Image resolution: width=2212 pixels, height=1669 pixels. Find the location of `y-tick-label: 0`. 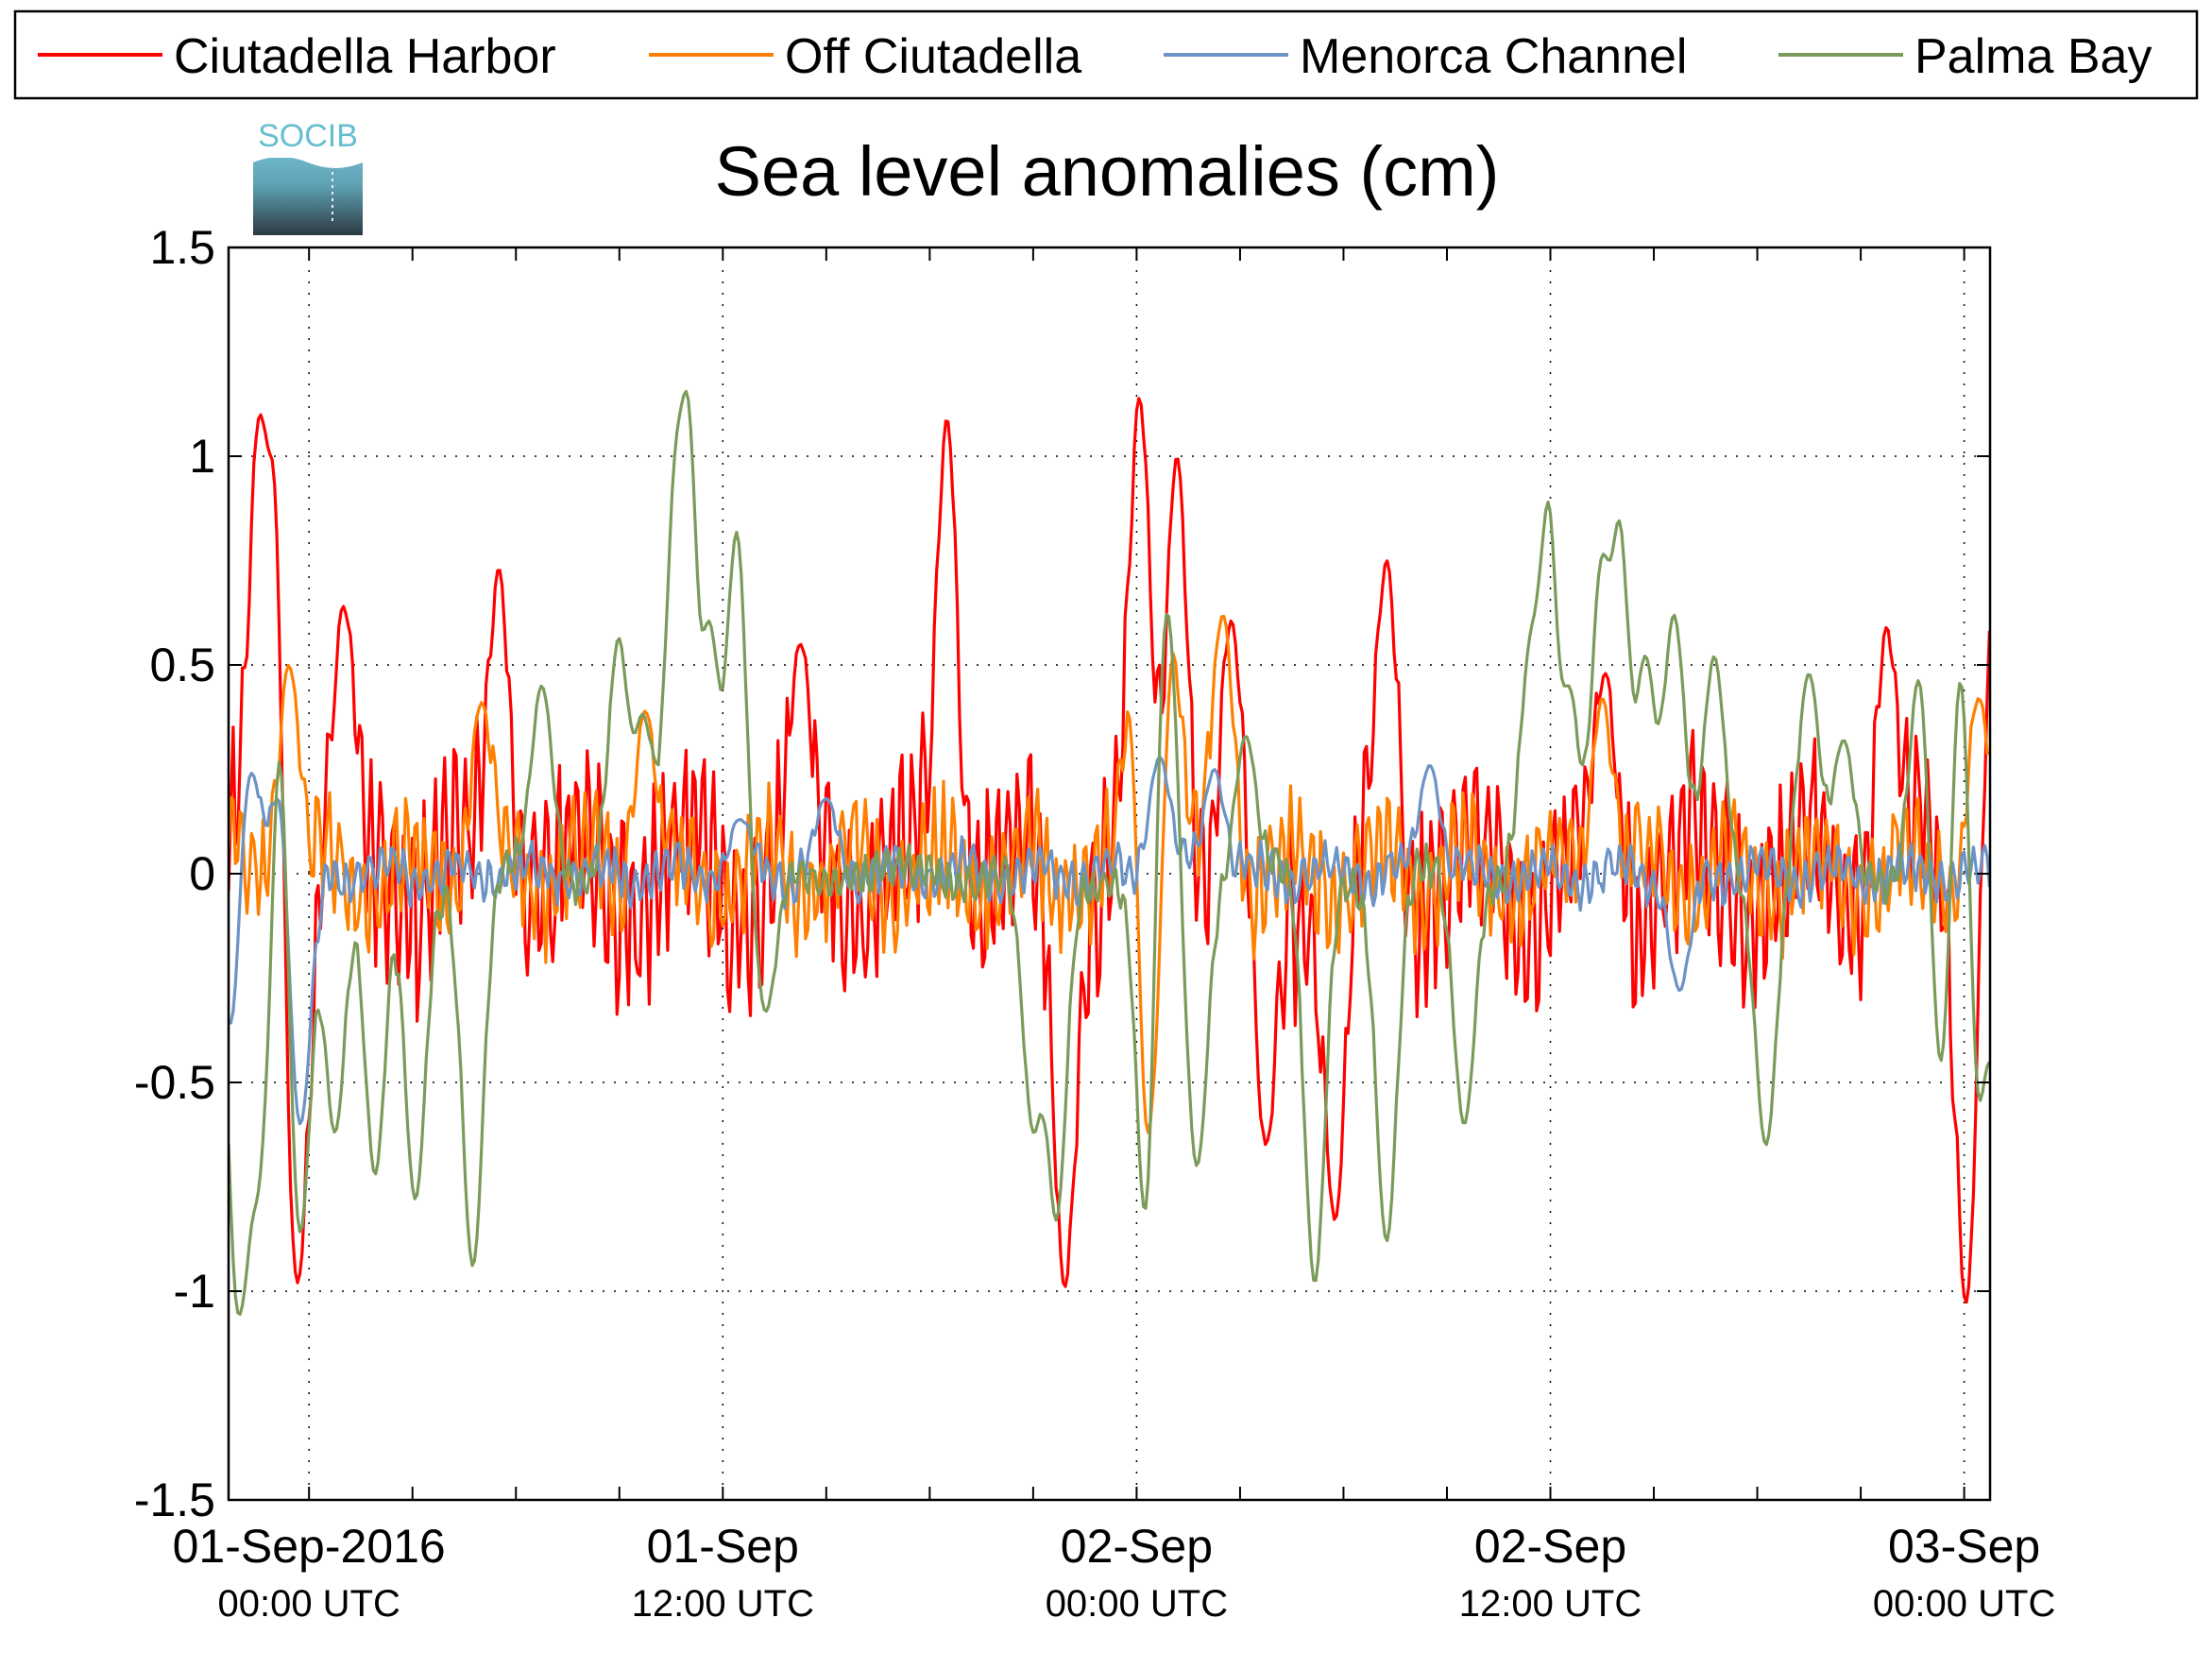

y-tick-label: 0 is located at coordinates (202, 874).